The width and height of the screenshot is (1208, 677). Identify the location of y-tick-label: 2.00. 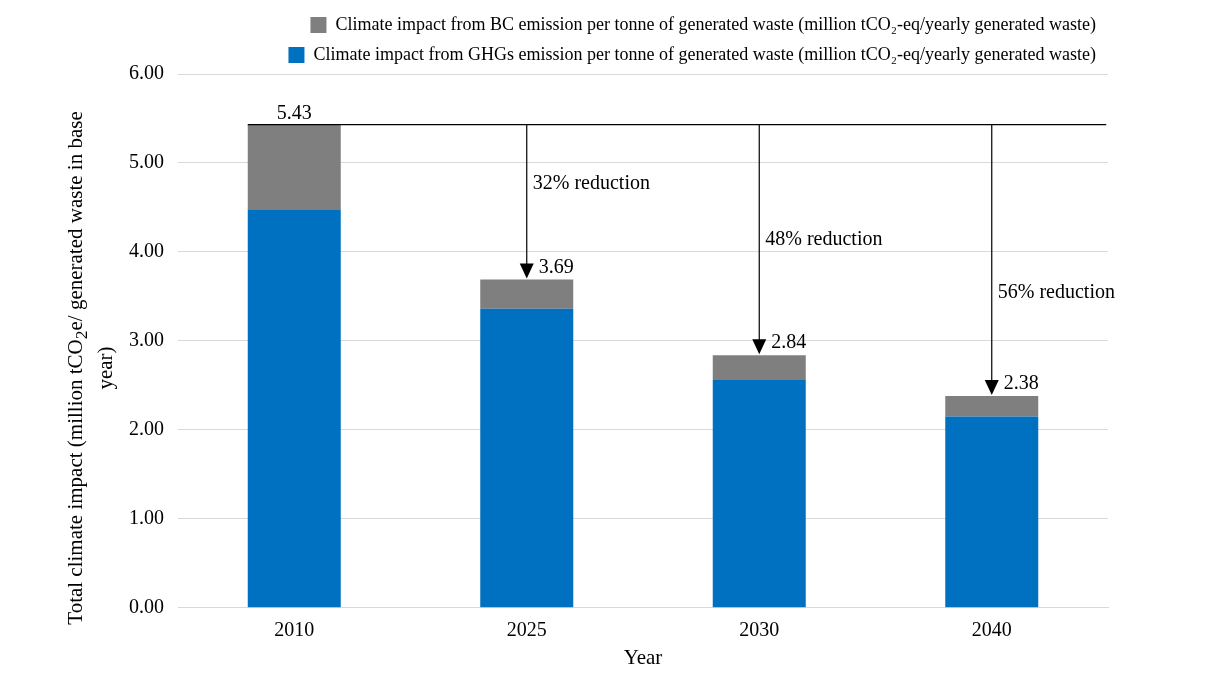
(146, 428).